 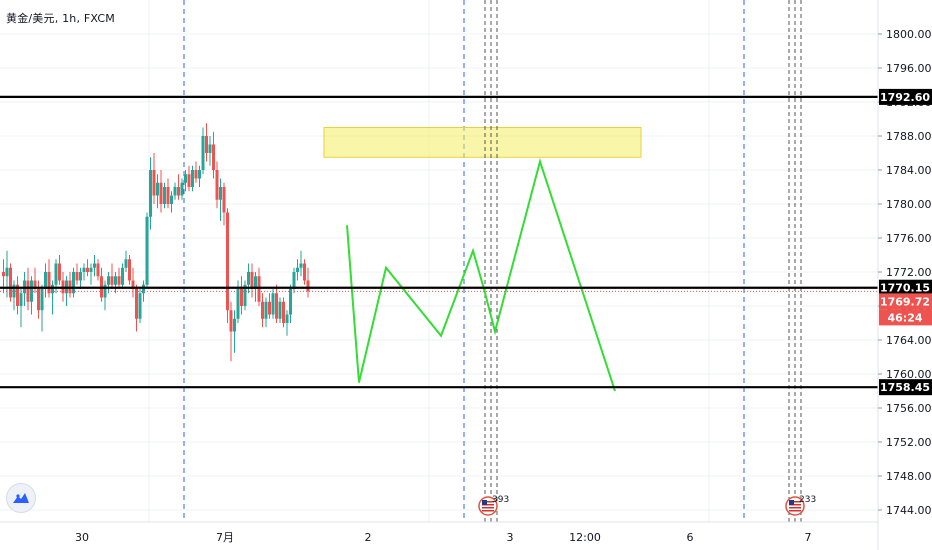 I want to click on y-tick-label: 1744.00, so click(x=909, y=510).